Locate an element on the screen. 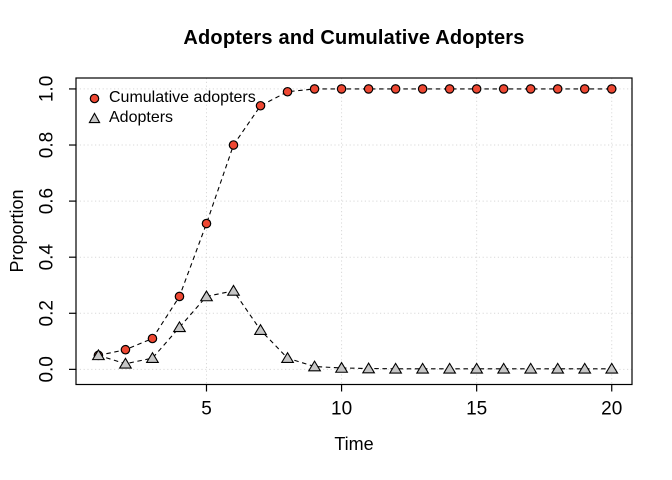 This screenshot has height=480, width=672. legend-item-adopters: Adopters is located at coordinates (172, 118).